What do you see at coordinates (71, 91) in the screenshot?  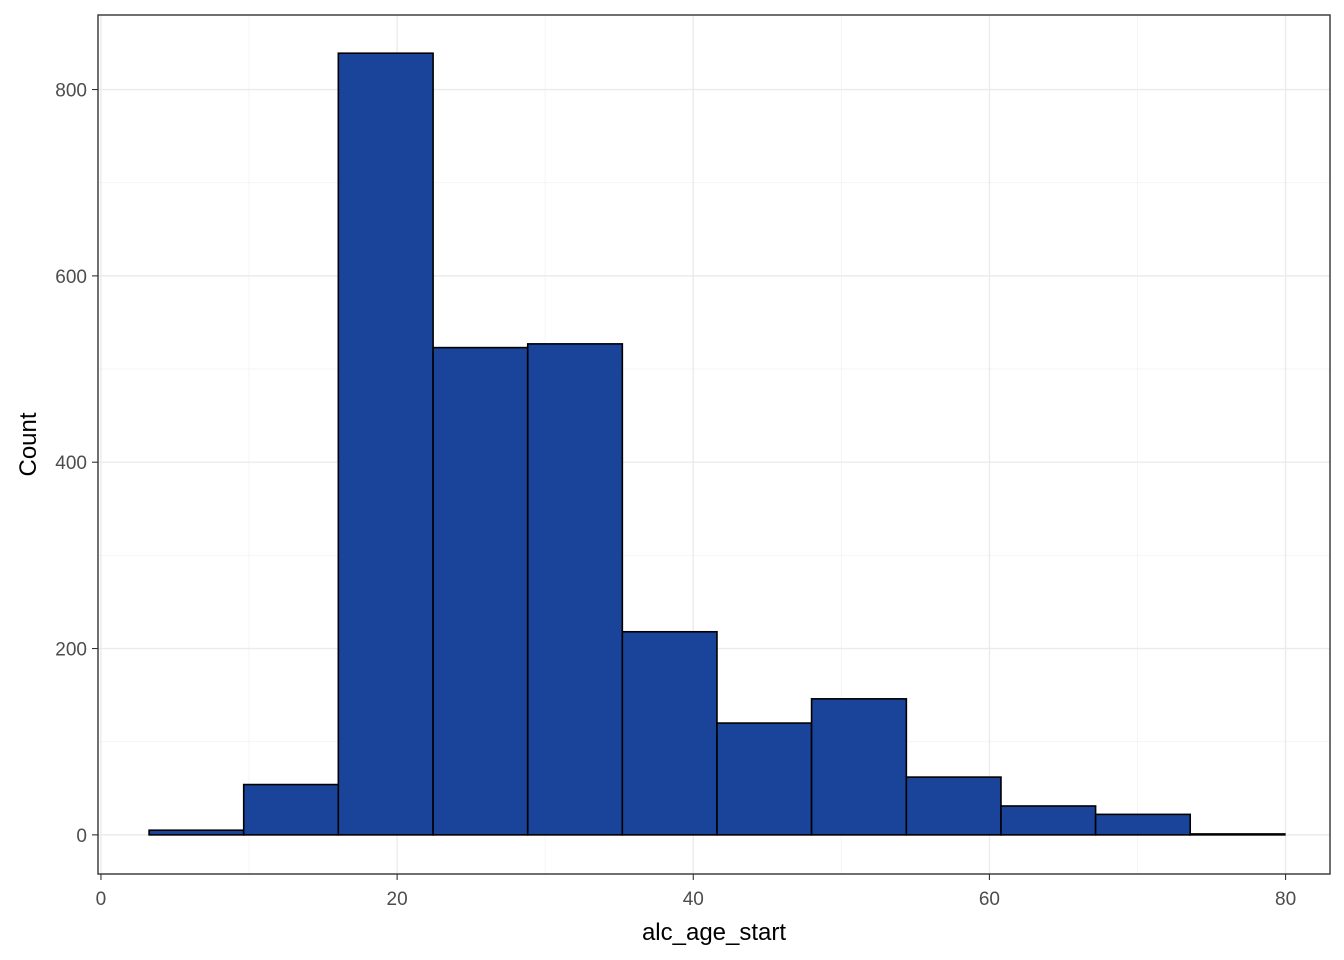 I see `y-tick-label: 800` at bounding box center [71, 91].